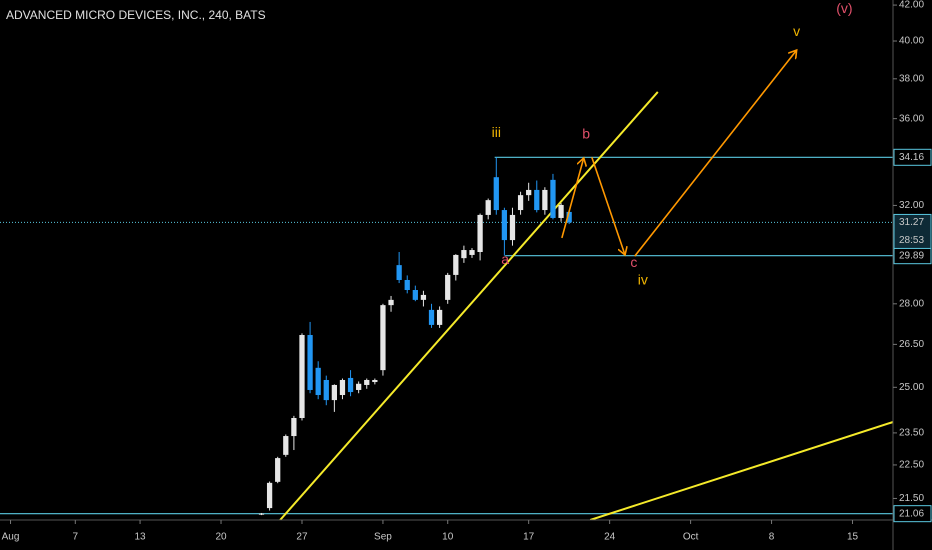 The height and width of the screenshot is (550, 932). What do you see at coordinates (844, 8) in the screenshot?
I see `wave-label: (v)` at bounding box center [844, 8].